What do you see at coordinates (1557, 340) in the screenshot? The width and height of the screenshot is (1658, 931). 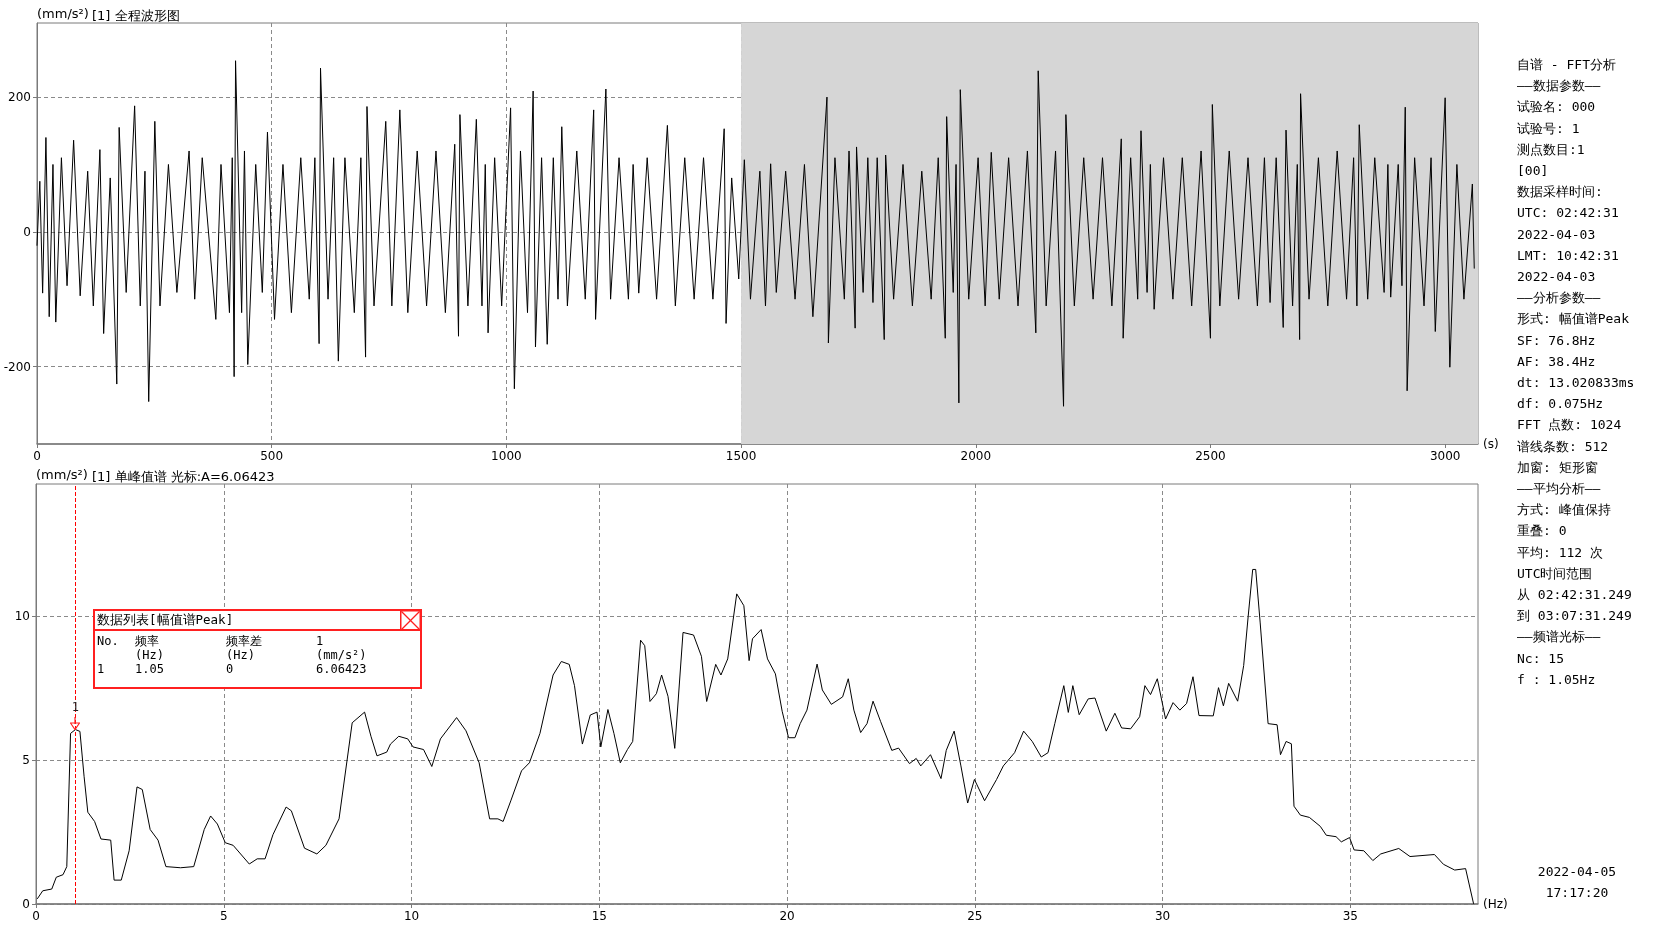 I see `text: SF: 76.8Hz` at bounding box center [1557, 340].